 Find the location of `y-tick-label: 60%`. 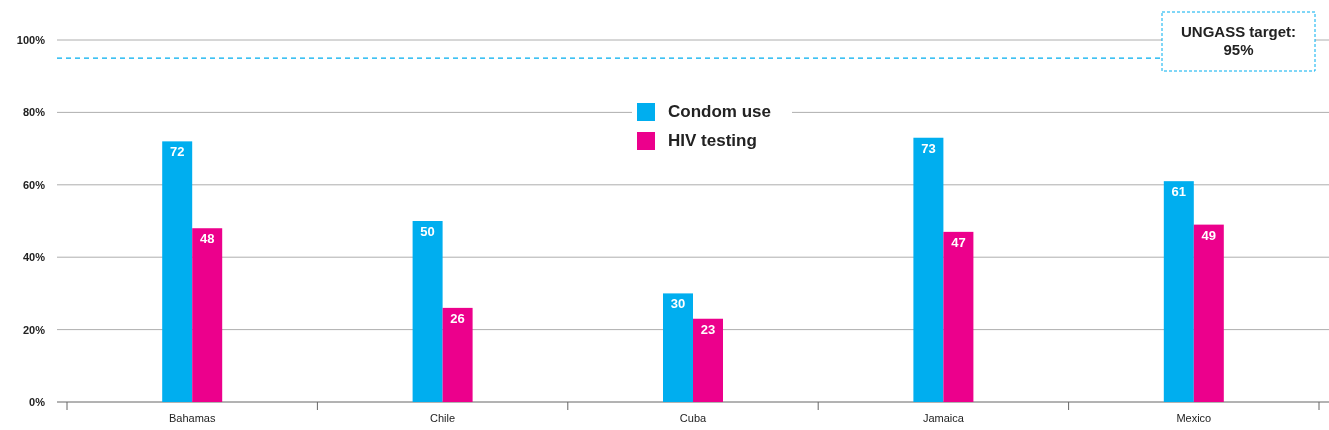

y-tick-label: 60% is located at coordinates (34, 184).